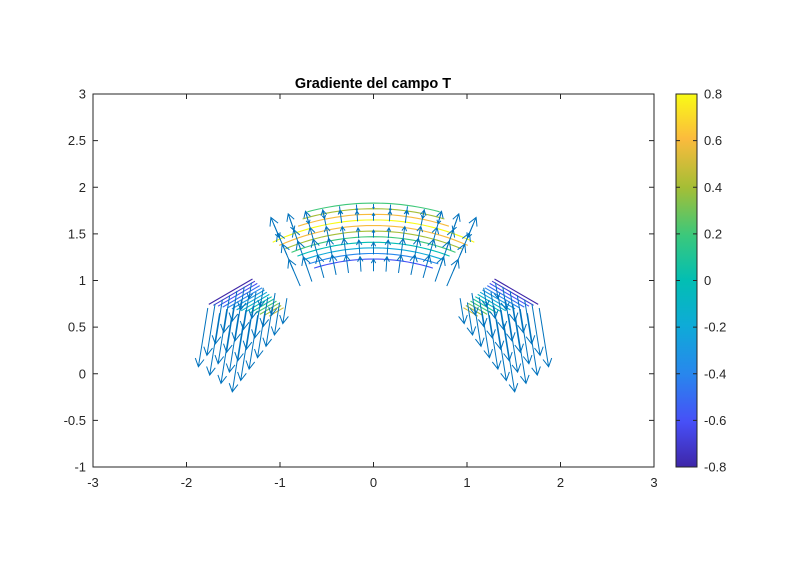  What do you see at coordinates (80, 467) in the screenshot?
I see `y-tick-label: -1` at bounding box center [80, 467].